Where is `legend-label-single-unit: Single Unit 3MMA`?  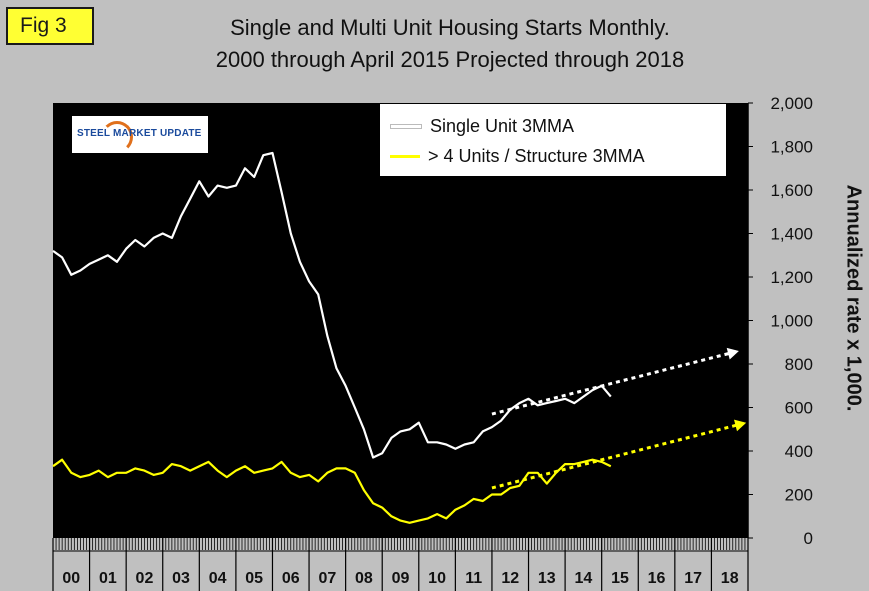 legend-label-single-unit: Single Unit 3MMA is located at coordinates (502, 126).